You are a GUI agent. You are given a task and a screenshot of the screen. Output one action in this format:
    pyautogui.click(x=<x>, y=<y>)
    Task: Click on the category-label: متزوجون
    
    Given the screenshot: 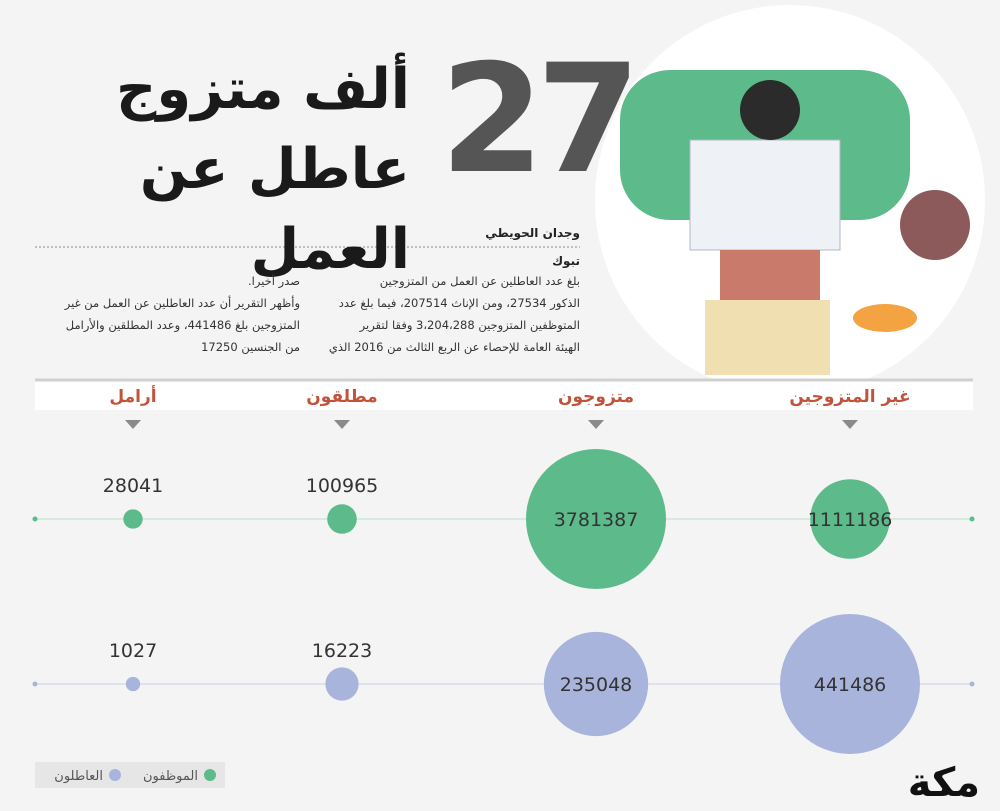 What is the action you would take?
    pyautogui.click(x=596, y=397)
    